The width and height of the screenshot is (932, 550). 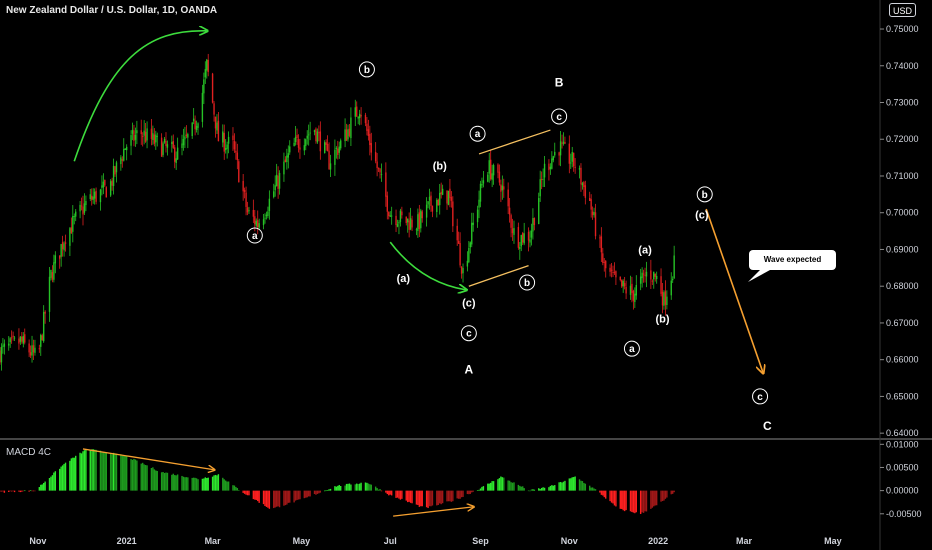 What do you see at coordinates (902, 10) in the screenshot?
I see `currency-badge: USD` at bounding box center [902, 10].